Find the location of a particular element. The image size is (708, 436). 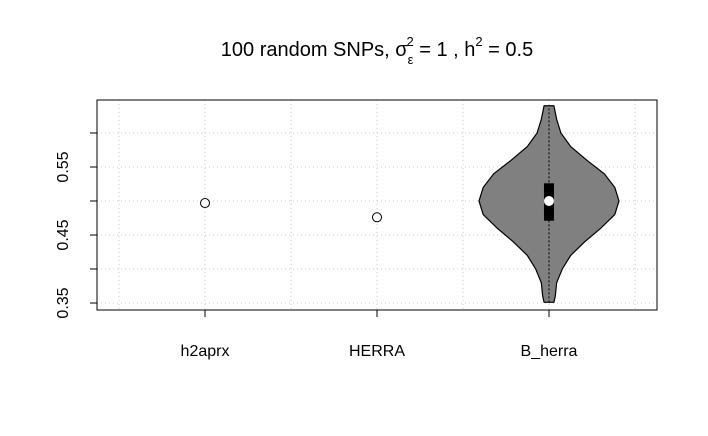

title-sub: ε is located at coordinates (411, 59).